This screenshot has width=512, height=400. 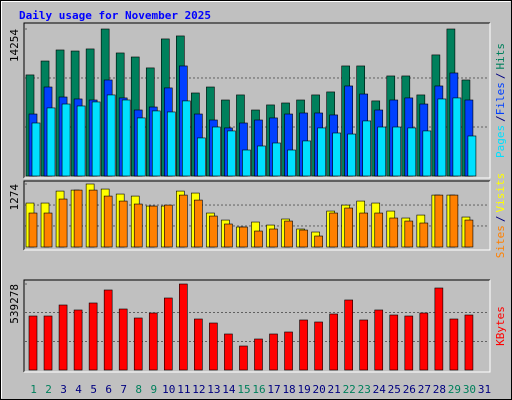 What do you see at coordinates (78, 389) in the screenshot?
I see `x-tick-label: 4` at bounding box center [78, 389].